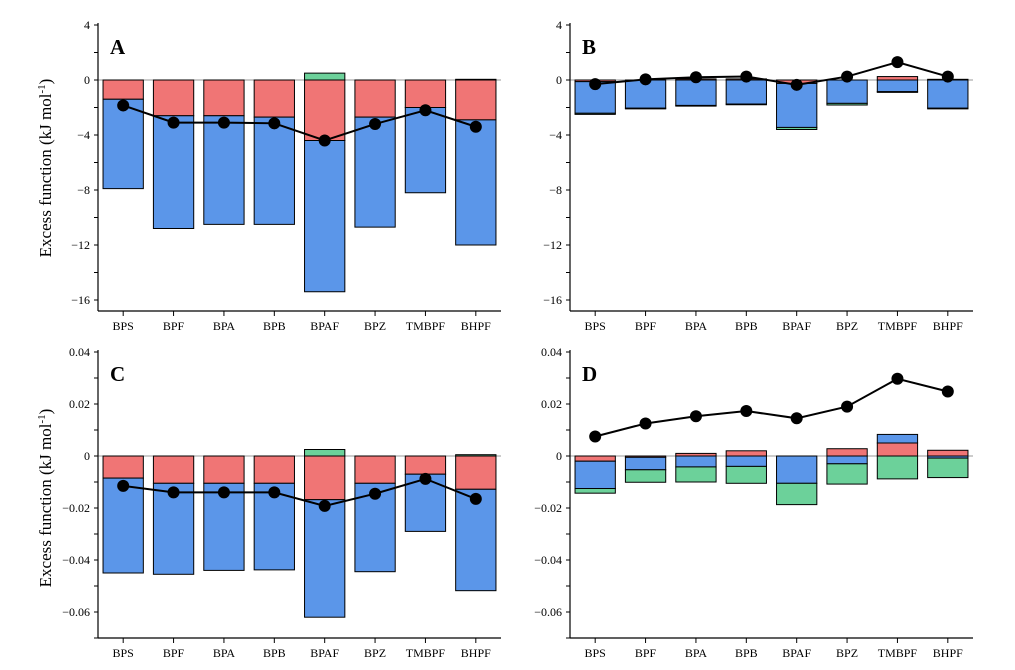 The width and height of the screenshot is (1015, 670). Describe the element at coordinates (797, 128) in the screenshot. I see `bar-b-bpaf-green` at that location.